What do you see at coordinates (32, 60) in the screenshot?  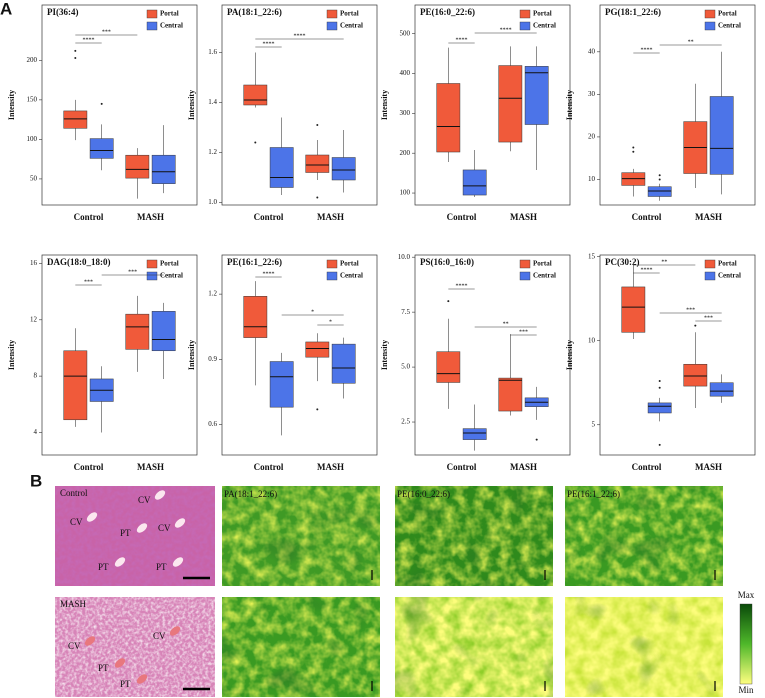 I see `y-tick-label: 200` at bounding box center [32, 60].